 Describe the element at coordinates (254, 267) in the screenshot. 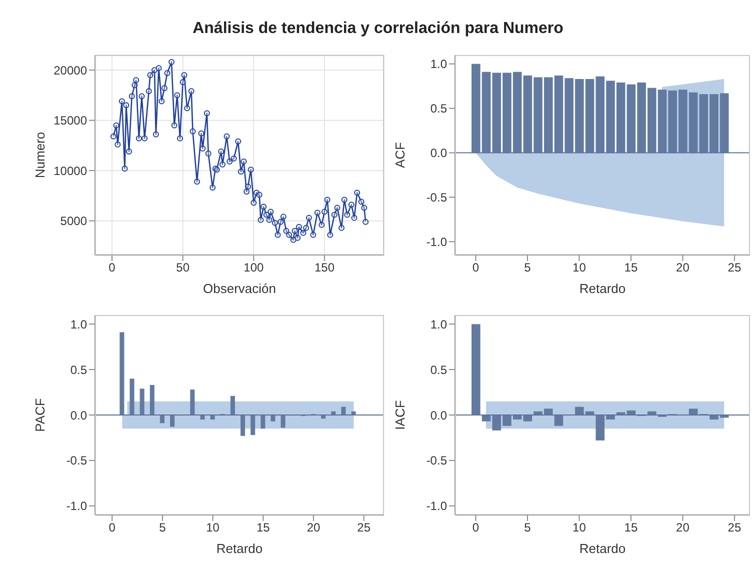

I see `x-tick-label: 100` at that location.